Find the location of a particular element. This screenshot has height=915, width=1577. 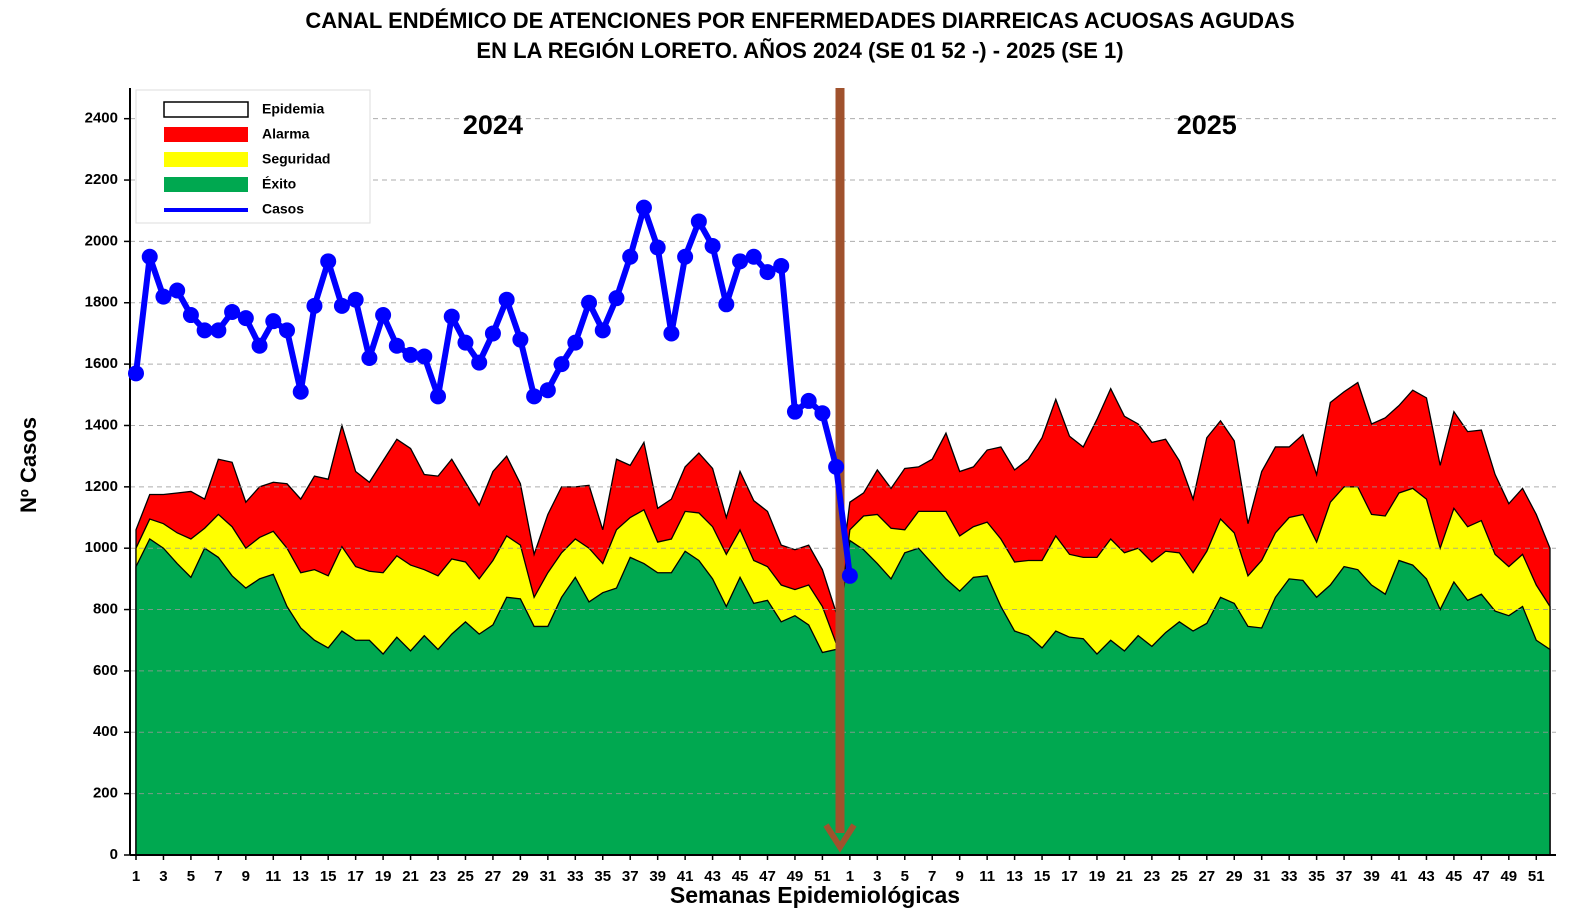

y-tick-label: 600 is located at coordinates (105, 670).